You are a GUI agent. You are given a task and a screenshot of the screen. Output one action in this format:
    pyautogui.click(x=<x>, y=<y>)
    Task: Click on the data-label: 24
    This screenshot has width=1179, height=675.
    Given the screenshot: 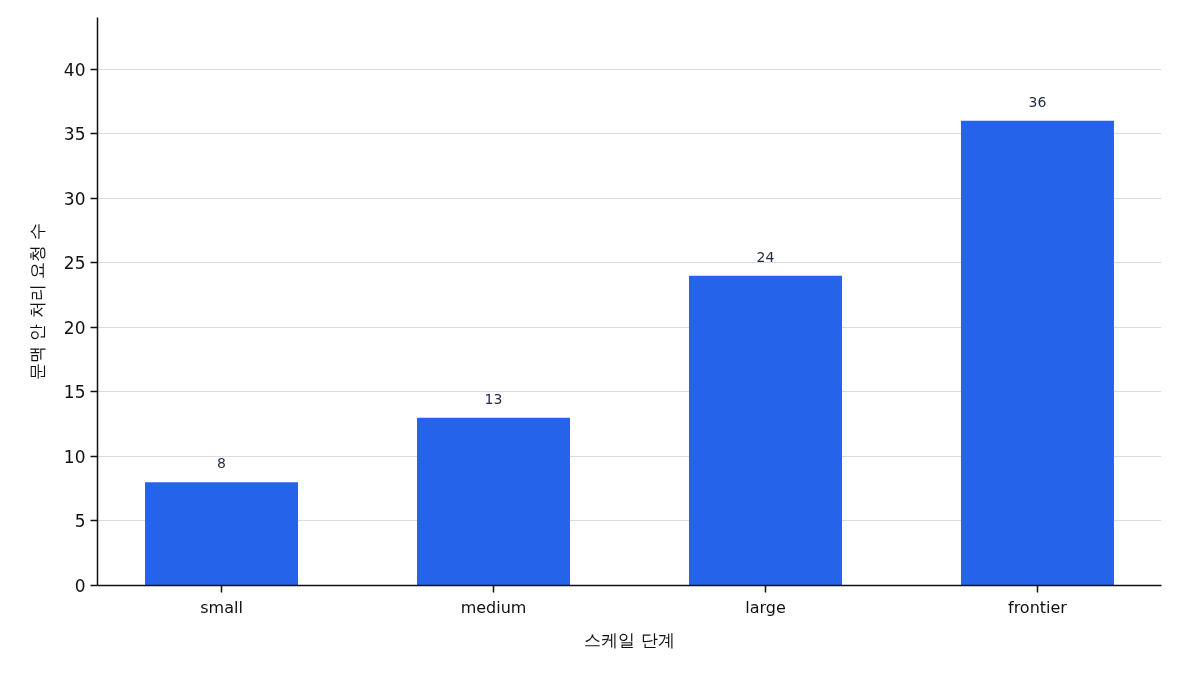 What is the action you would take?
    pyautogui.click(x=765, y=256)
    